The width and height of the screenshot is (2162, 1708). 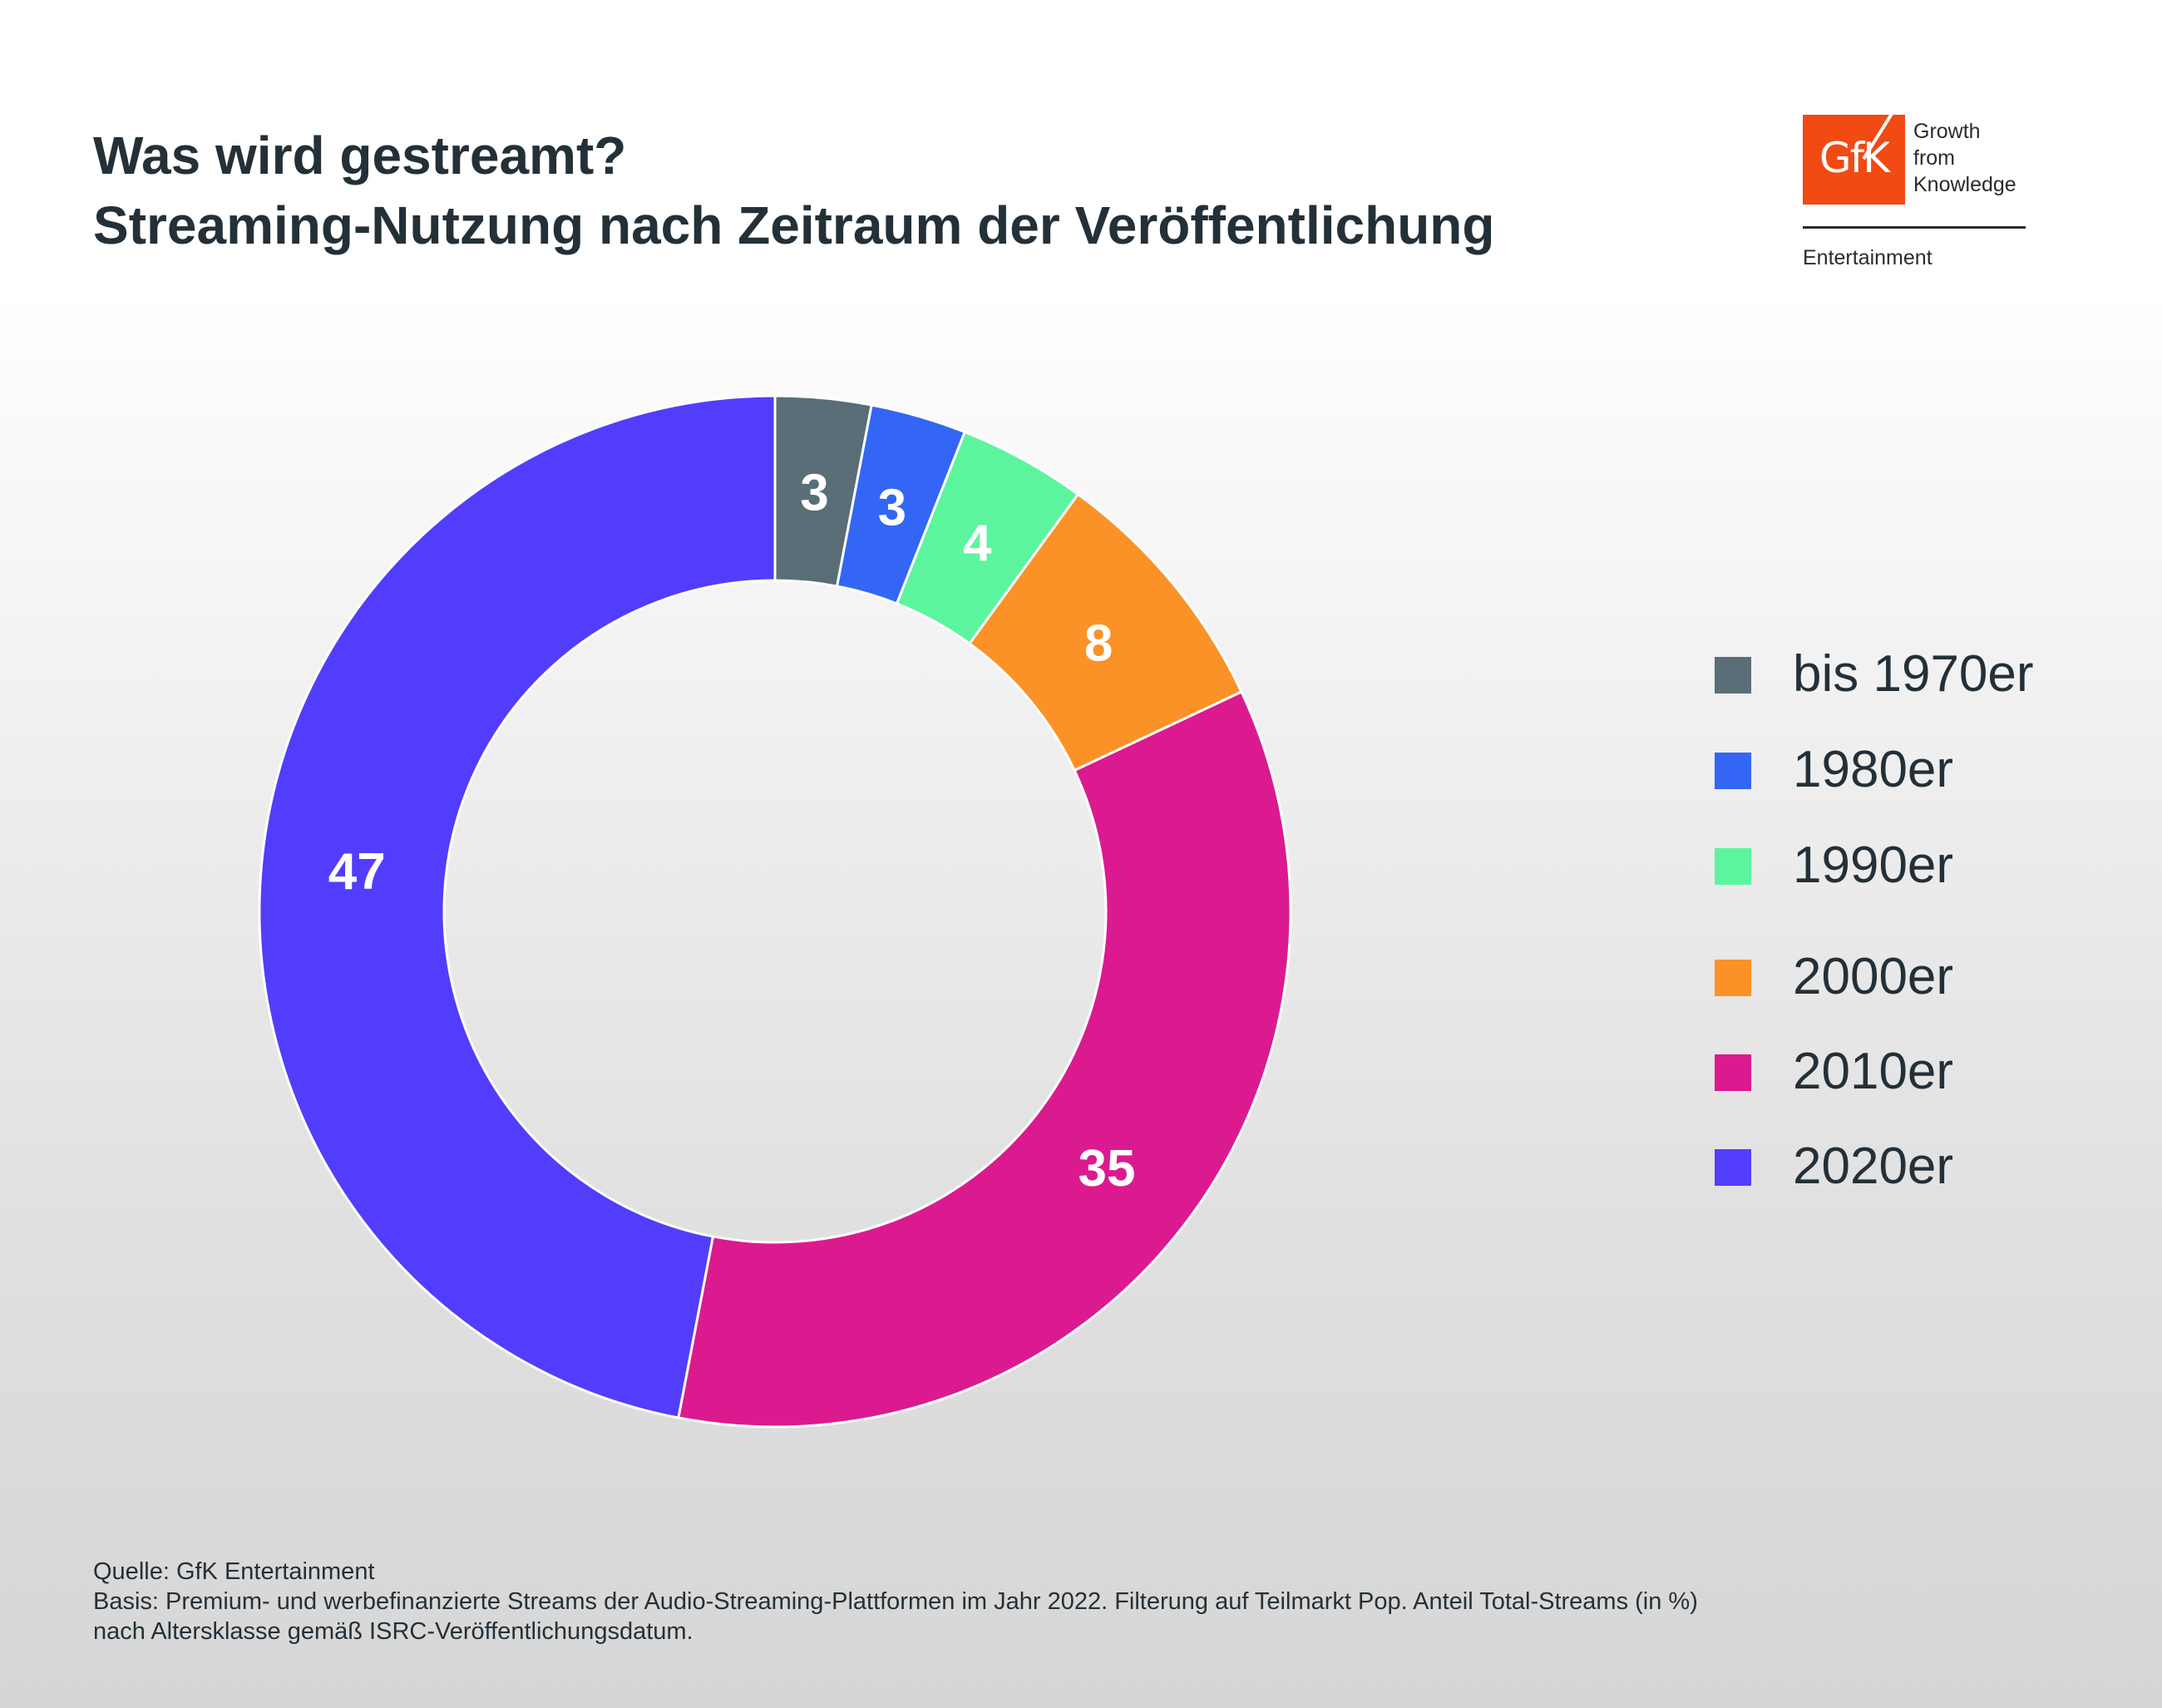 I want to click on legend-item-2000er: 2000er, so click(x=1931, y=976).